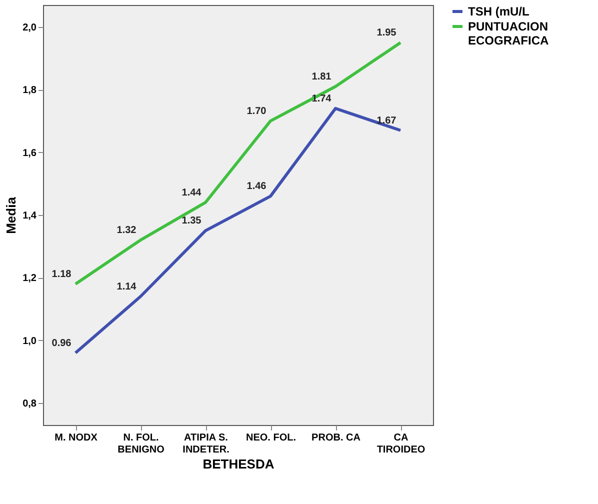 The width and height of the screenshot is (598, 504). I want to click on data-label: 1.18, so click(62, 274).